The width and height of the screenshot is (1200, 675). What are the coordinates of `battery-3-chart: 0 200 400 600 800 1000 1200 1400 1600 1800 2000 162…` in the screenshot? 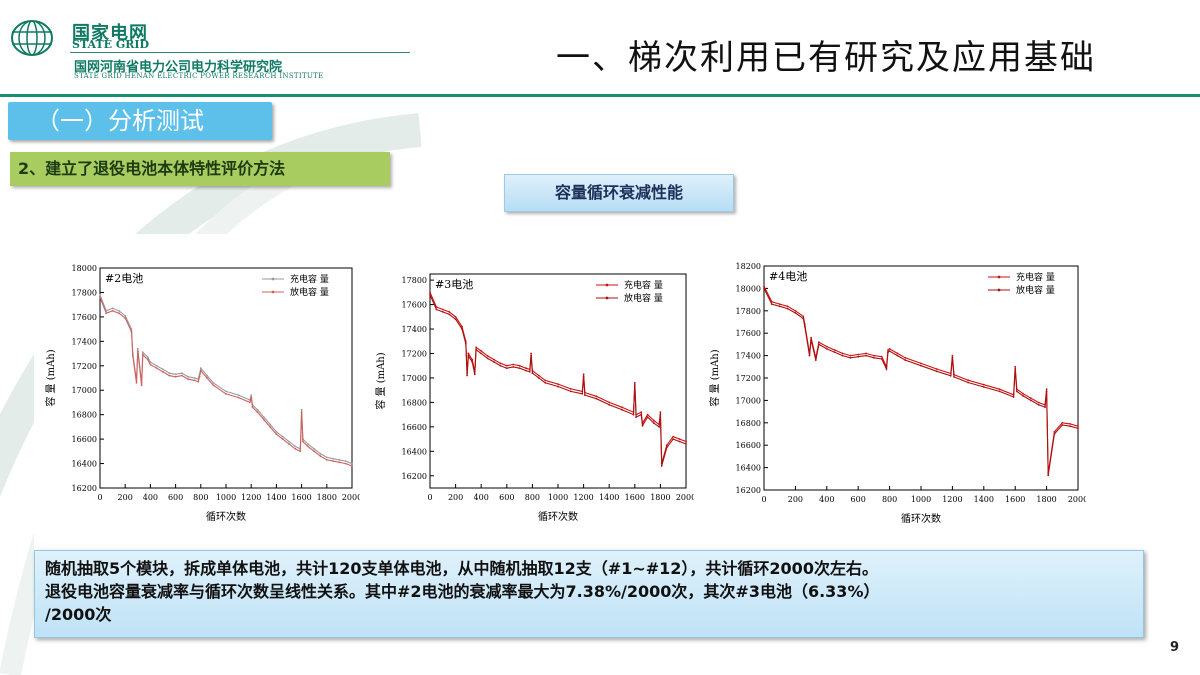 It's located at (534, 398).